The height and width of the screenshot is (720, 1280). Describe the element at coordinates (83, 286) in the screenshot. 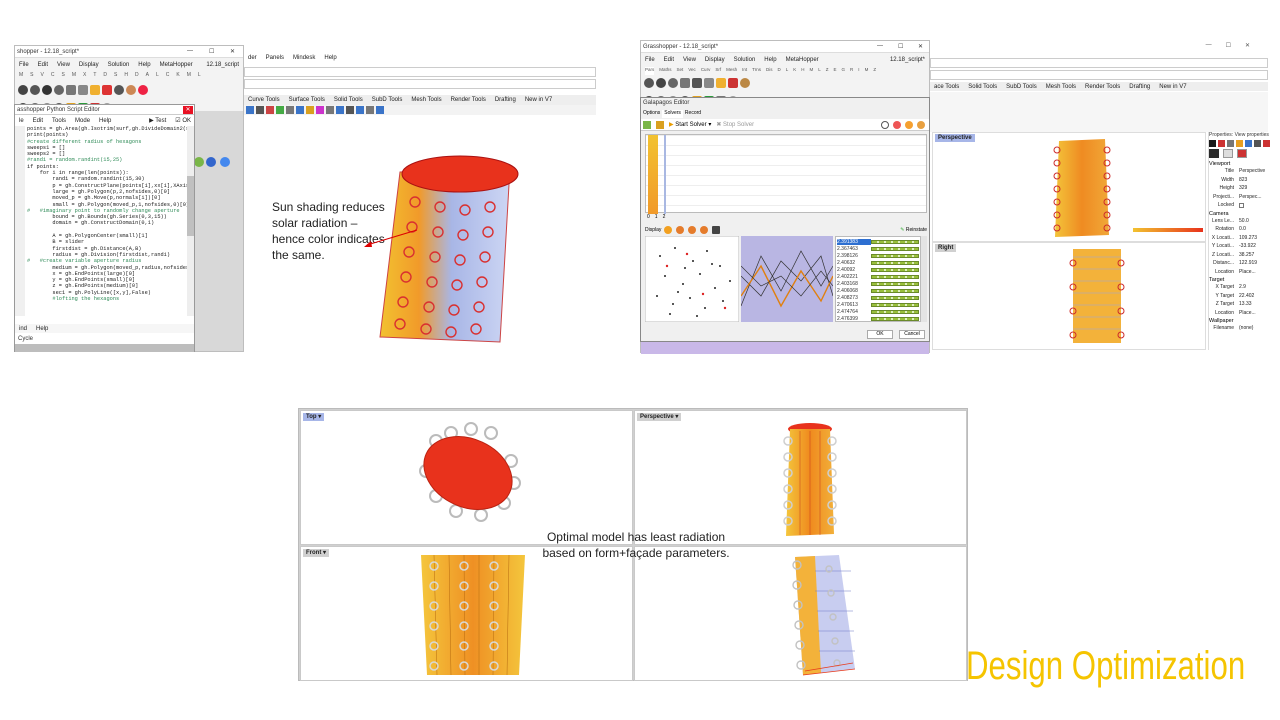

I see `code-line: z = gh.EndPoints(medium)[0]` at that location.